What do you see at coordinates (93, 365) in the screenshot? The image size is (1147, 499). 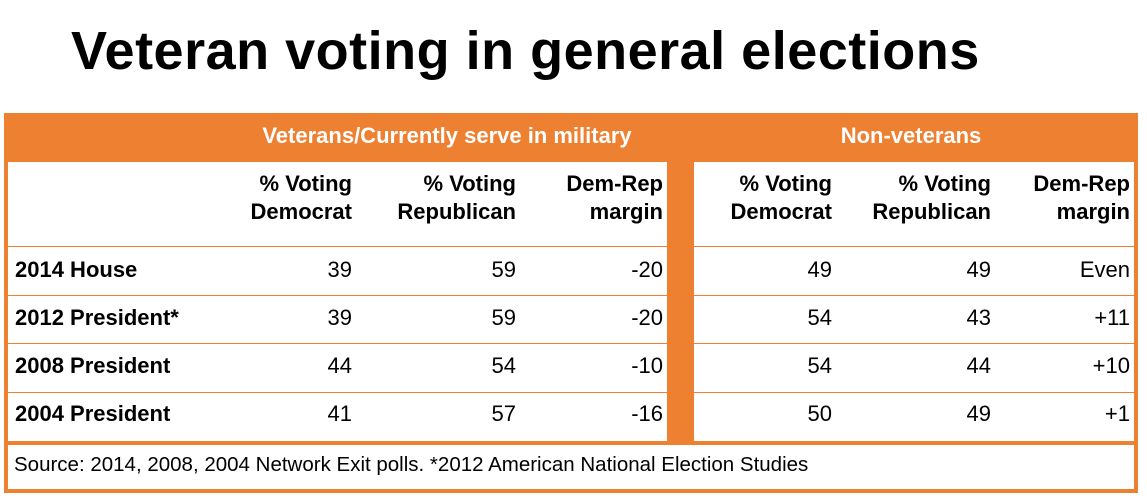 I see `row-label: 2008 President` at bounding box center [93, 365].